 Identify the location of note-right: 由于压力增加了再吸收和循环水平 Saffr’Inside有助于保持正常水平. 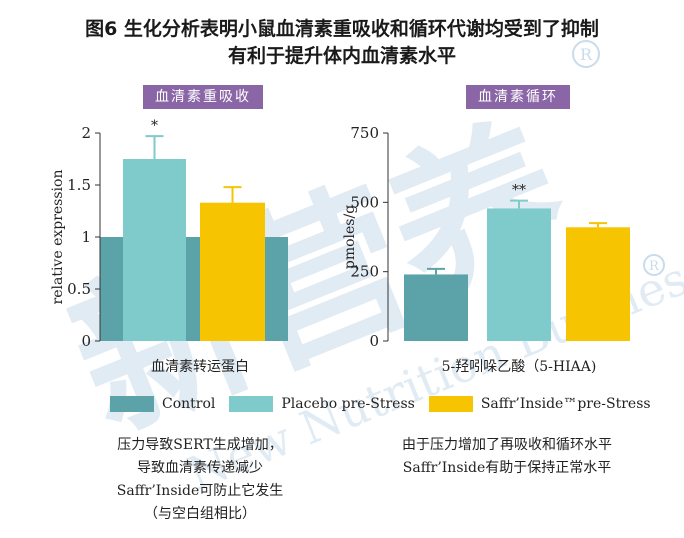
(507, 457).